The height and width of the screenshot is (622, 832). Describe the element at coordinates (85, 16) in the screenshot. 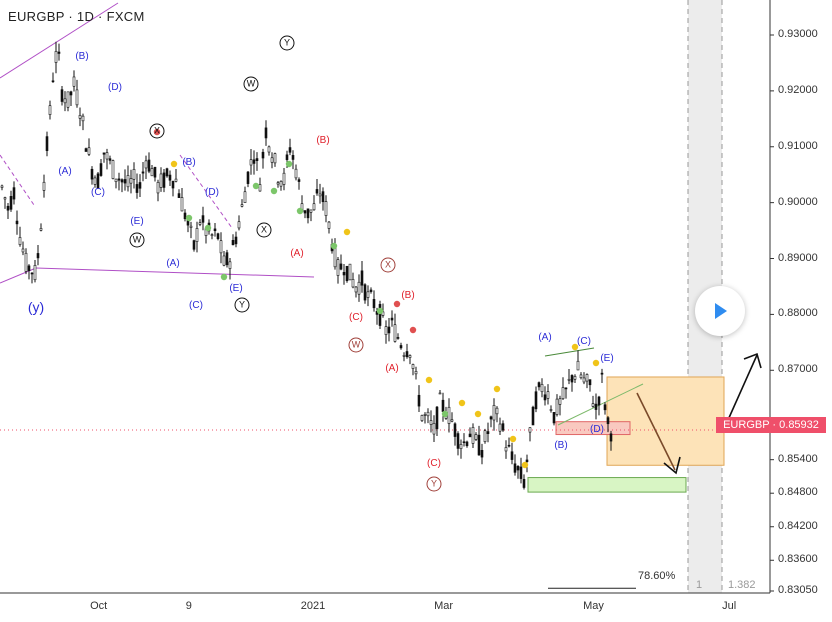

I see `interval-label: 1D` at that location.